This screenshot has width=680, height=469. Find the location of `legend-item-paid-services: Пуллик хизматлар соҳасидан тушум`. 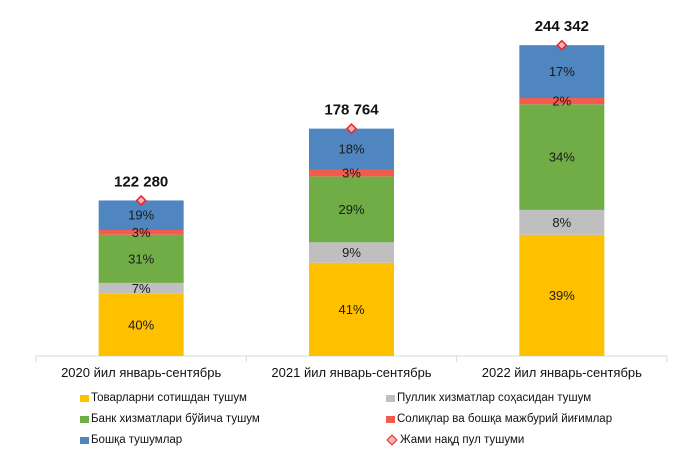

legend-item-paid-services: Пуллик хизматлар соҳасидан тушум is located at coordinates (488, 398).